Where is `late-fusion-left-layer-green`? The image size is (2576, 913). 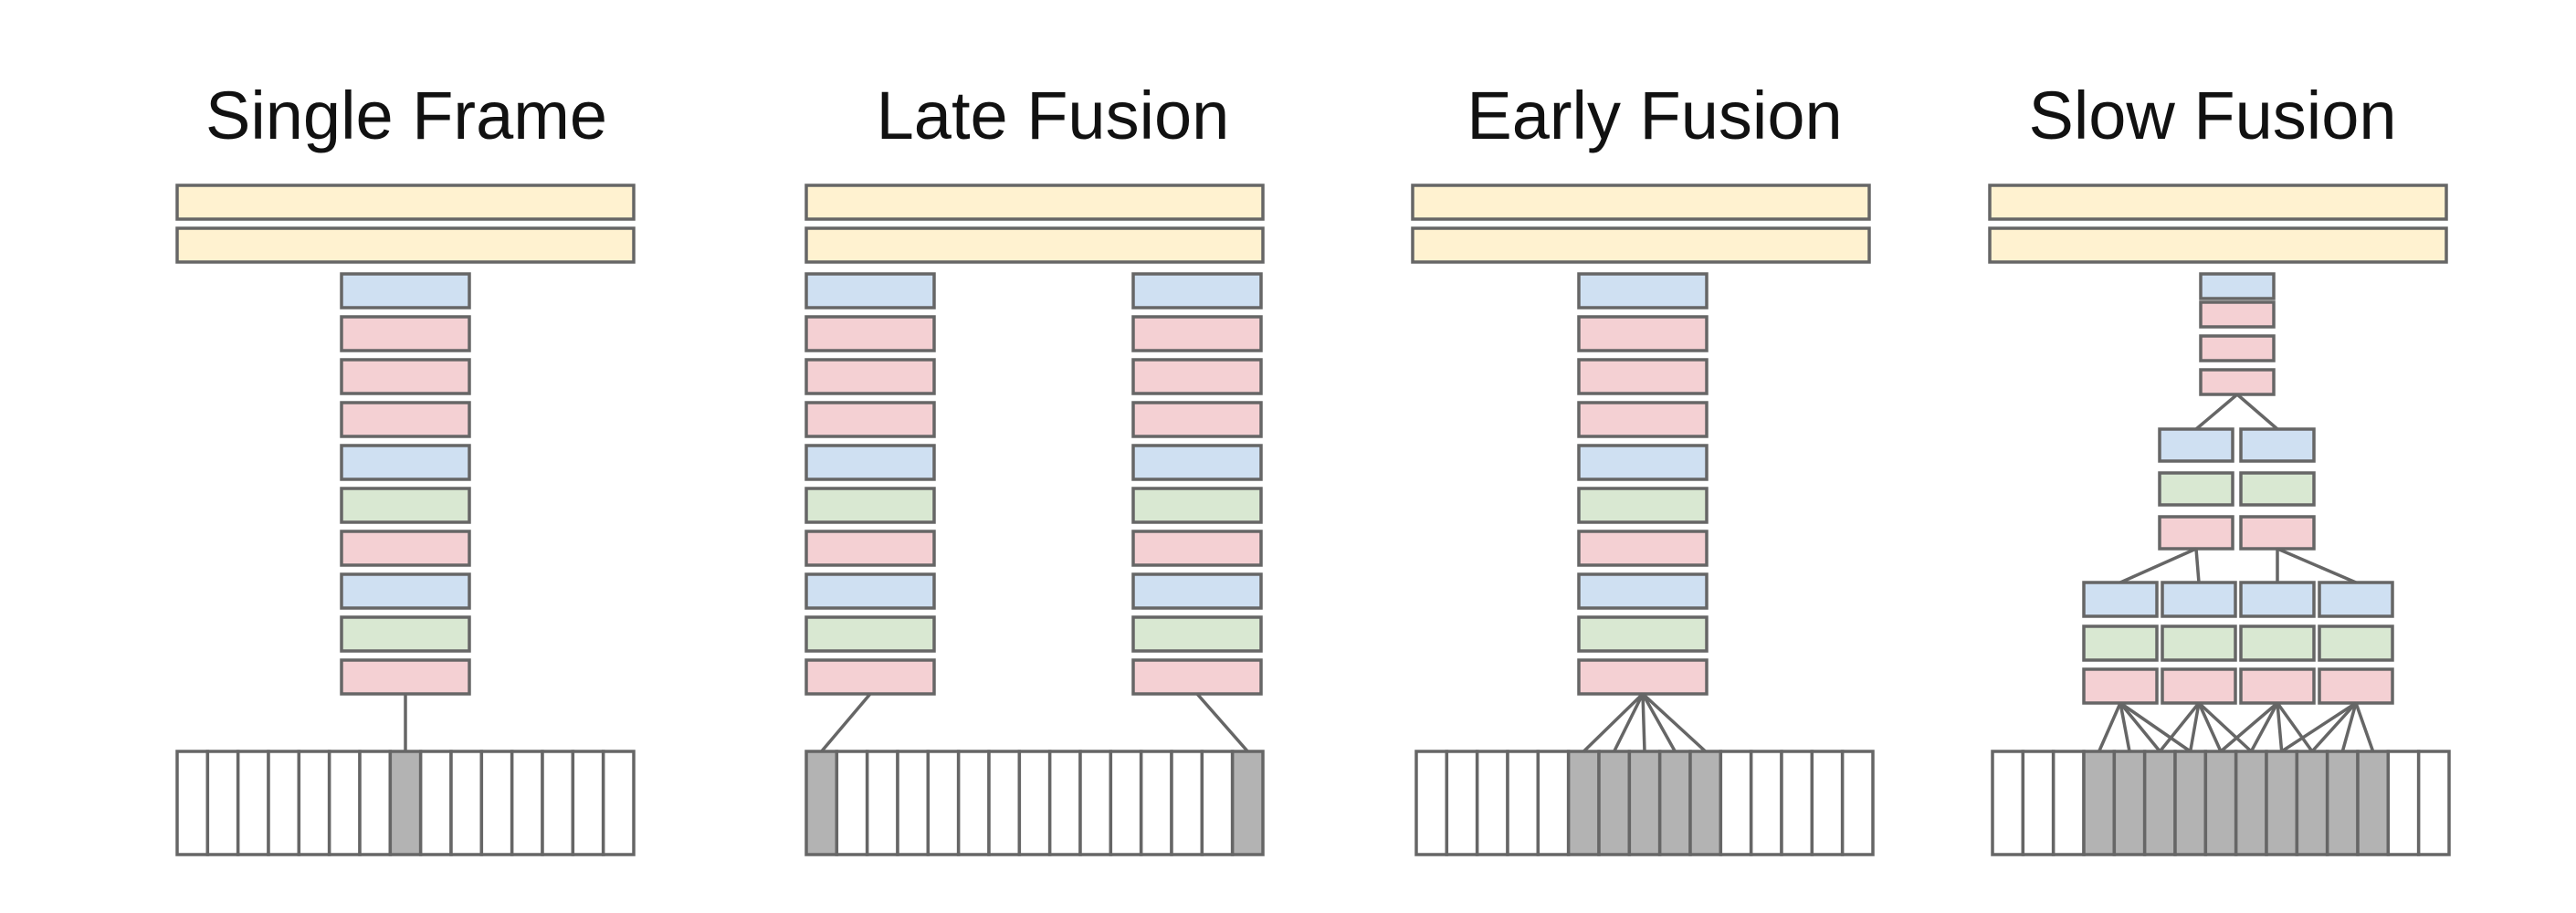
late-fusion-left-layer-green is located at coordinates (870, 634).